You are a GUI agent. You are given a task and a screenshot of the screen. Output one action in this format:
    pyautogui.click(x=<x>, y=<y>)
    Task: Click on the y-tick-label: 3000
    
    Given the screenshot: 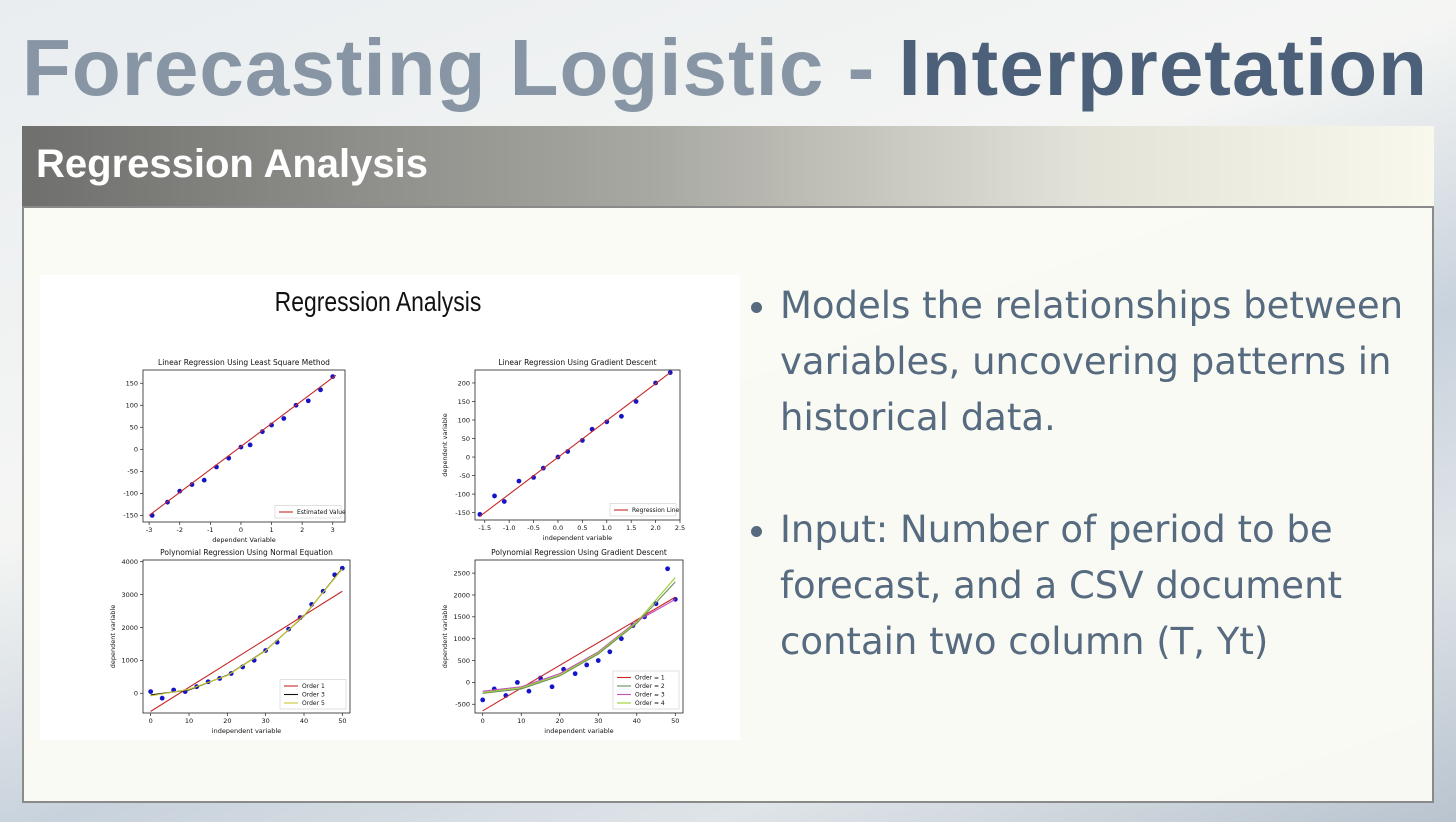 What is the action you would take?
    pyautogui.click(x=129, y=595)
    